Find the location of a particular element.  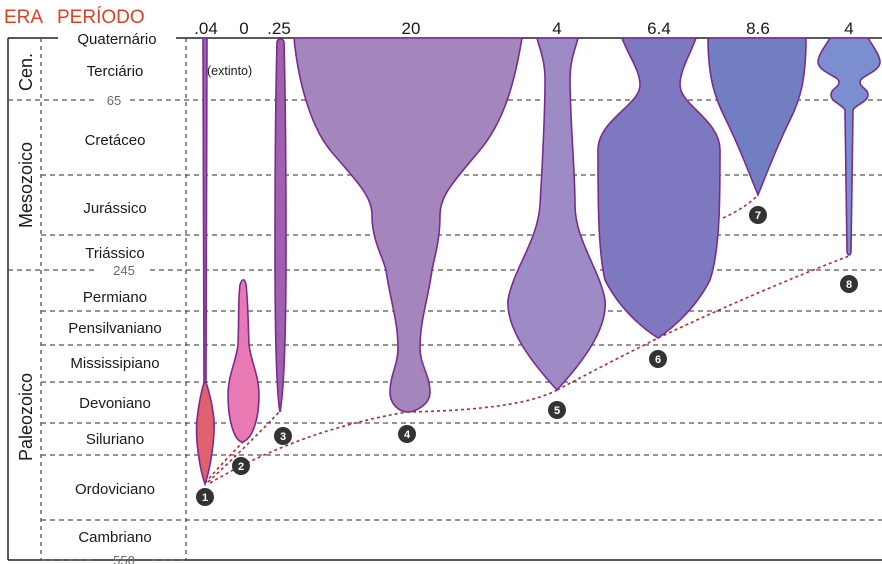

era-label-mesozoic: Mesozoico is located at coordinates (26, 185).